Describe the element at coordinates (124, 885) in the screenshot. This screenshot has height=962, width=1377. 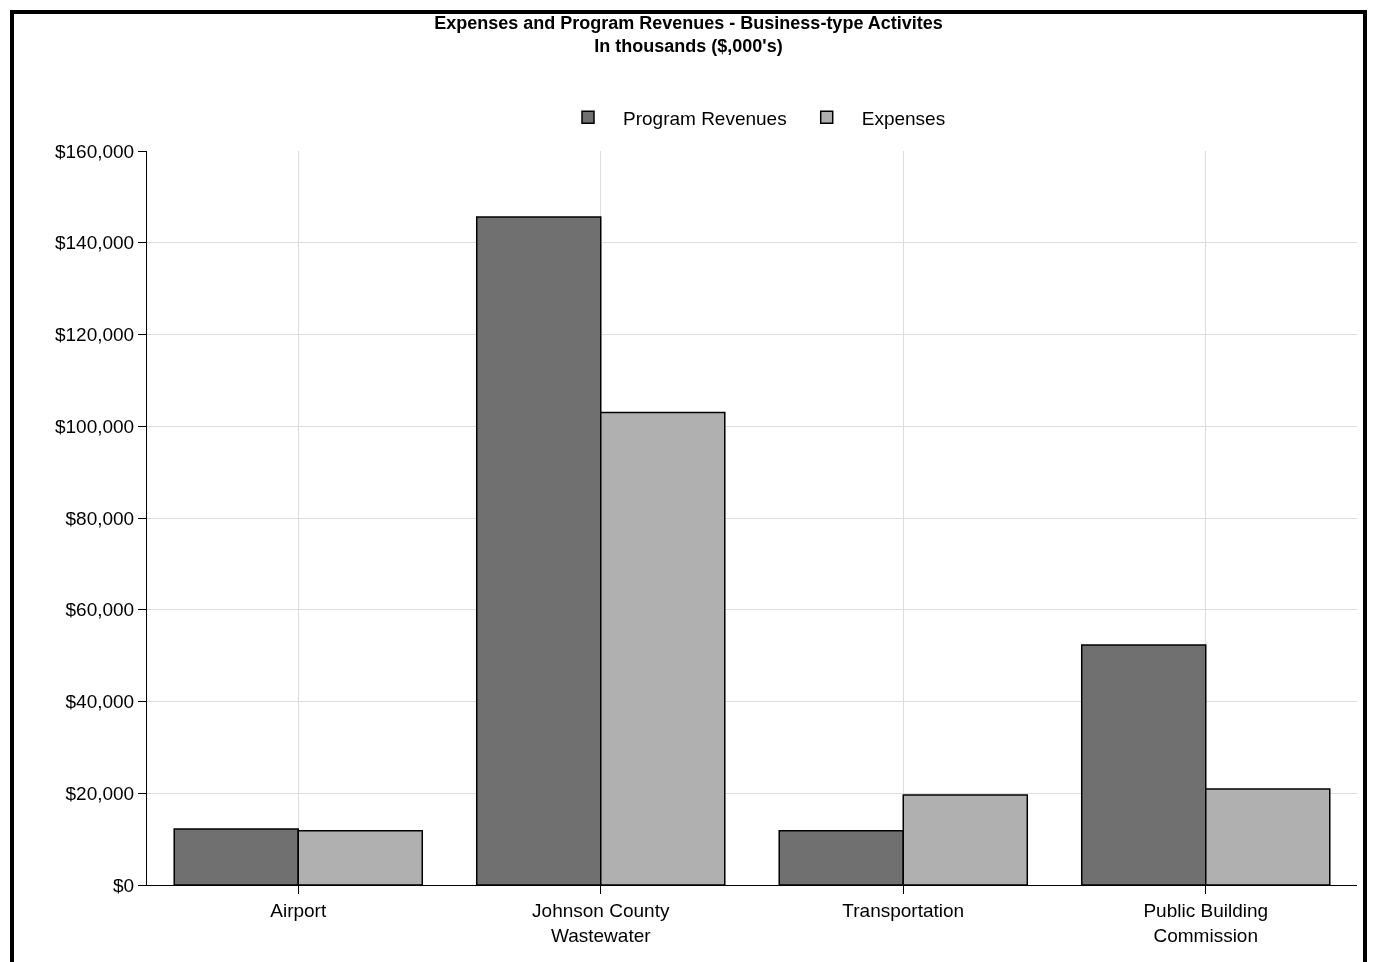
I see `y-tick-label: $0` at that location.